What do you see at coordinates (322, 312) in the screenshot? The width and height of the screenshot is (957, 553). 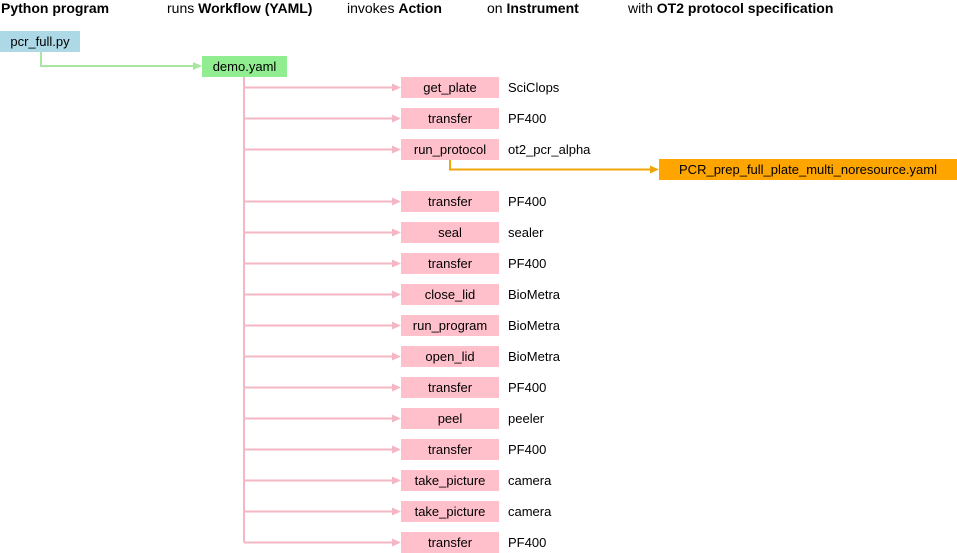 I see `workflow-to-action-connectors` at bounding box center [322, 312].